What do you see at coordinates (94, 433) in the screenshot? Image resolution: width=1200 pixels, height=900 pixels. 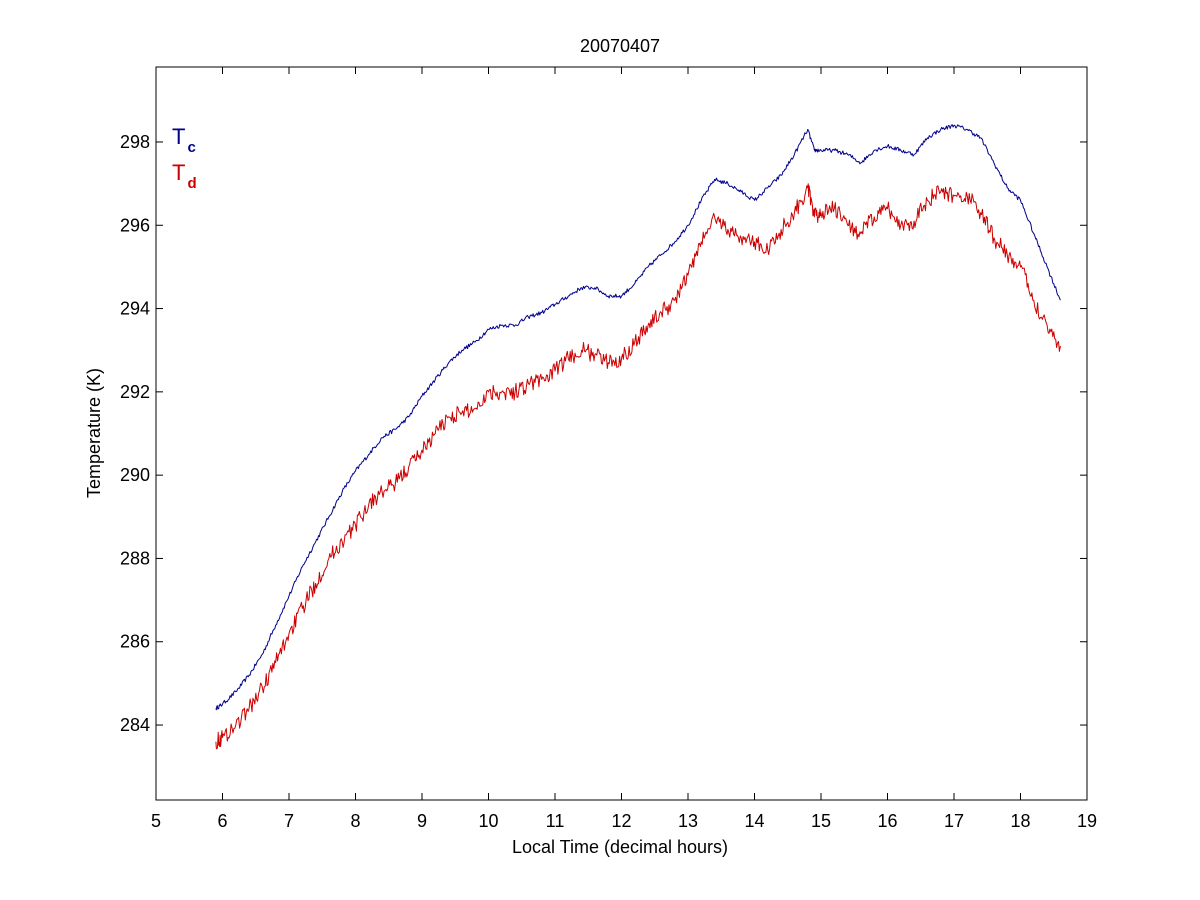 I see `y-axis-label: Temperature (K)` at bounding box center [94, 433].